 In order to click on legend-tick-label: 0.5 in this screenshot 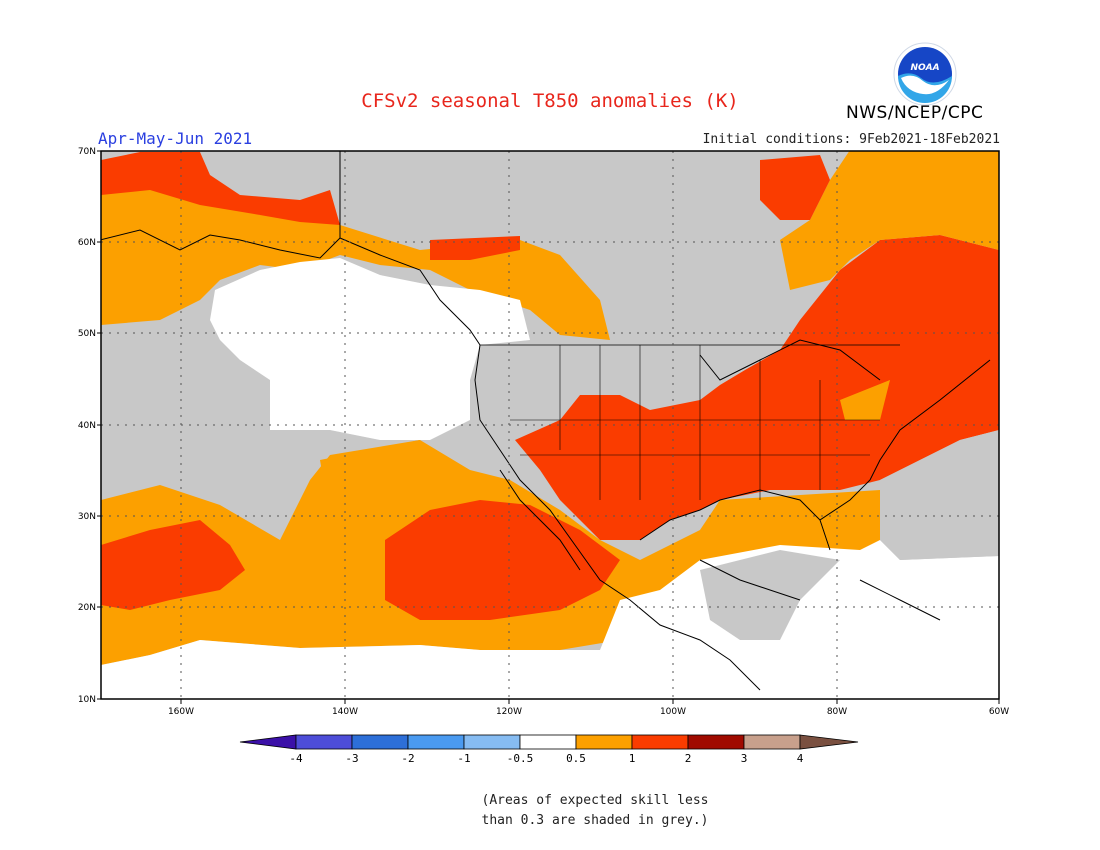, I will do `click(576, 758)`.